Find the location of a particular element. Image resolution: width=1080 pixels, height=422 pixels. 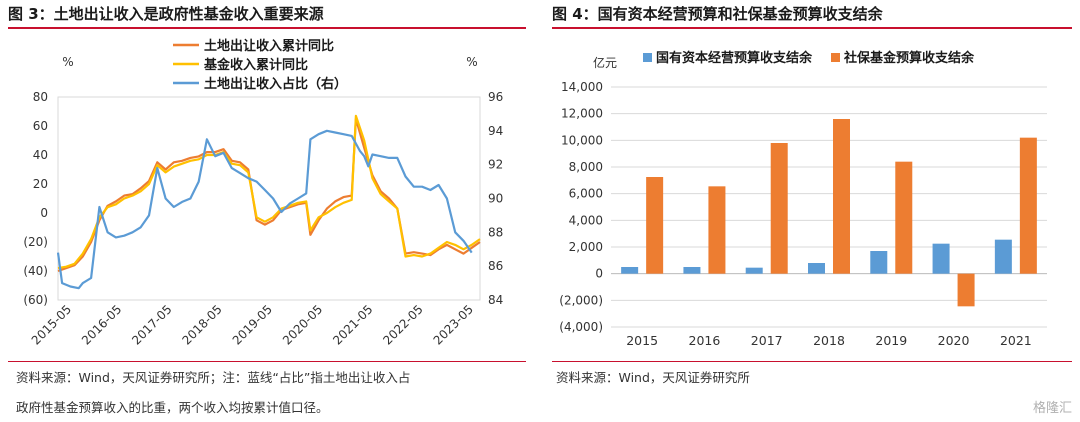

watermark: 格隆汇 is located at coordinates (1052, 408).